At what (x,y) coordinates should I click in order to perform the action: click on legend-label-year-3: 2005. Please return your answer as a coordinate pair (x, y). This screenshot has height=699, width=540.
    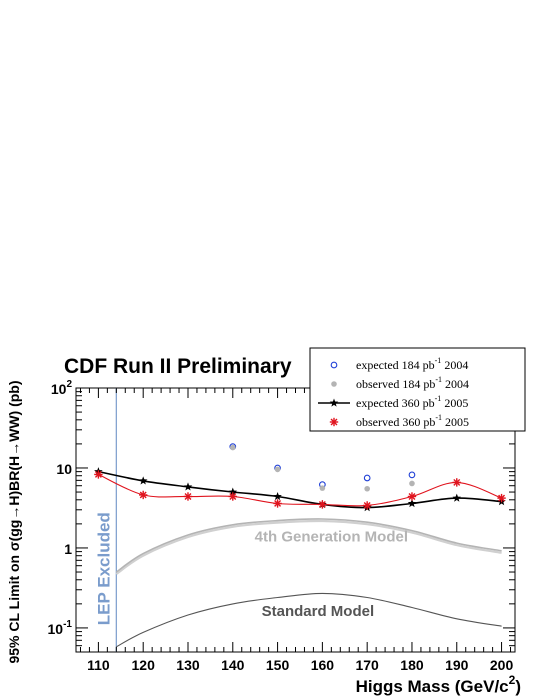
    Looking at the image, I should click on (455, 422).